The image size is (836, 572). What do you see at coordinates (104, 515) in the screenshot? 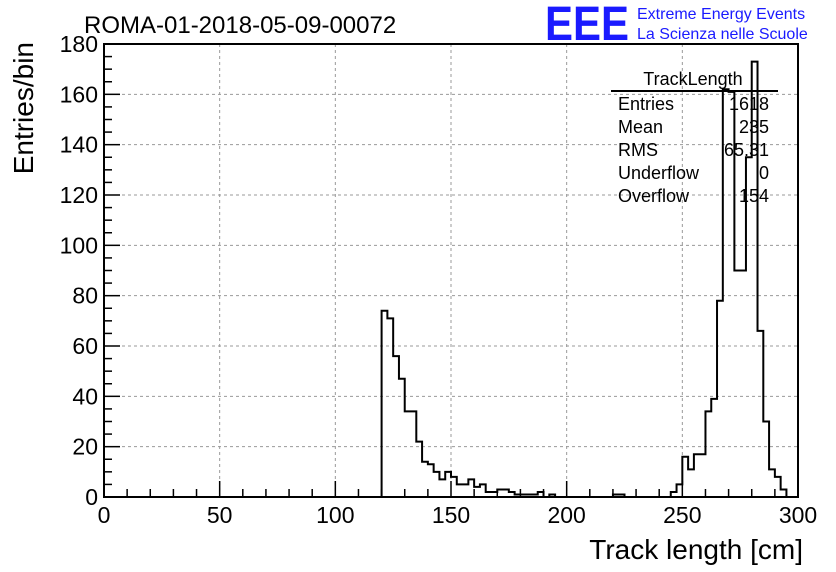
I see `x-tick-label: 0` at bounding box center [104, 515].